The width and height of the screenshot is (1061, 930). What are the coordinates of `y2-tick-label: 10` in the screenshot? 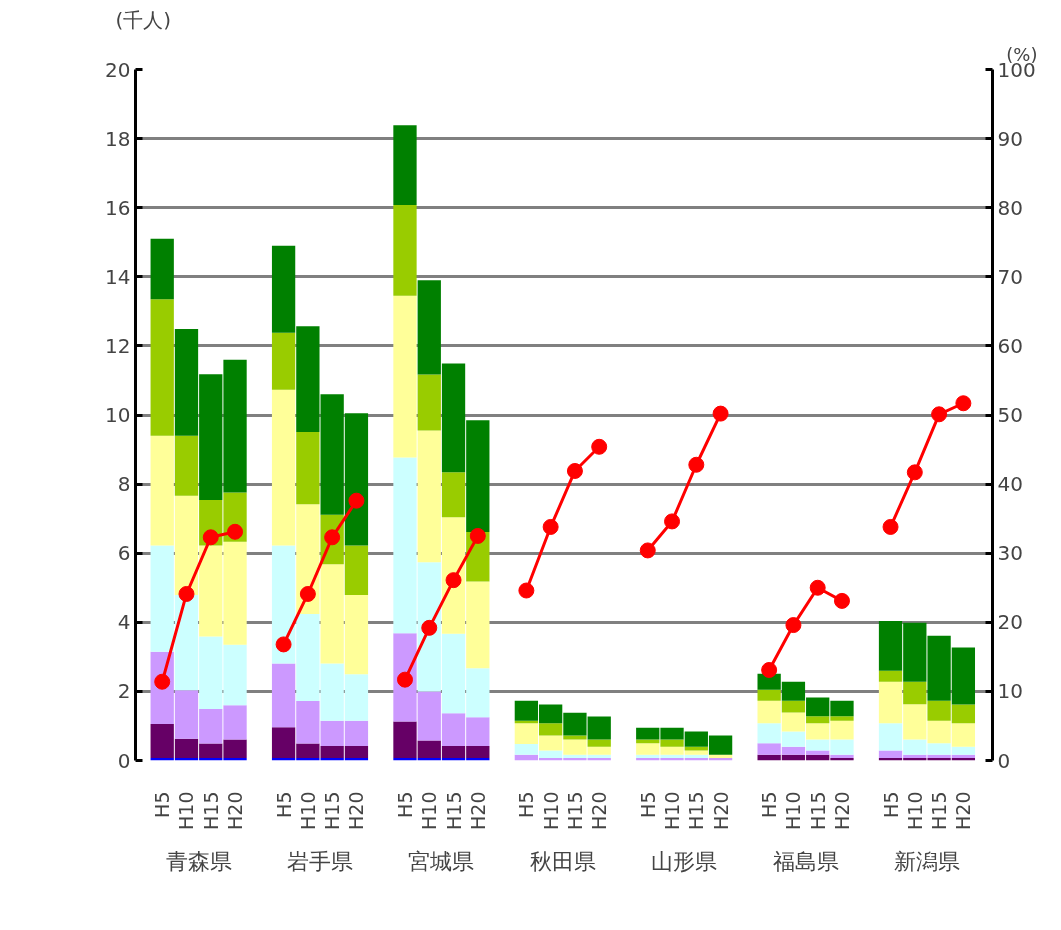 It's located at (1010, 691).